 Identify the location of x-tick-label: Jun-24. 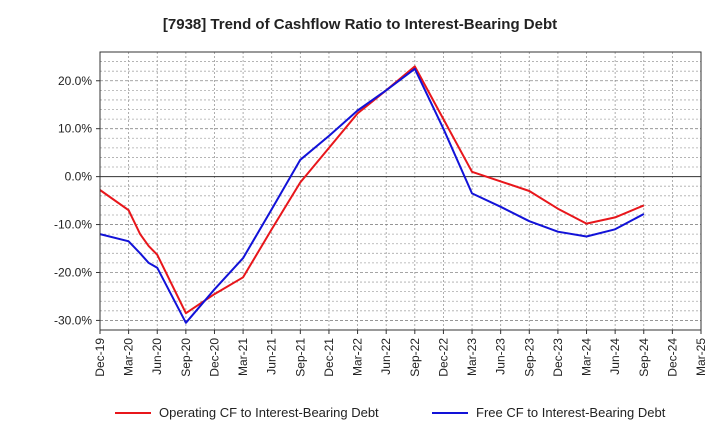
(615, 356).